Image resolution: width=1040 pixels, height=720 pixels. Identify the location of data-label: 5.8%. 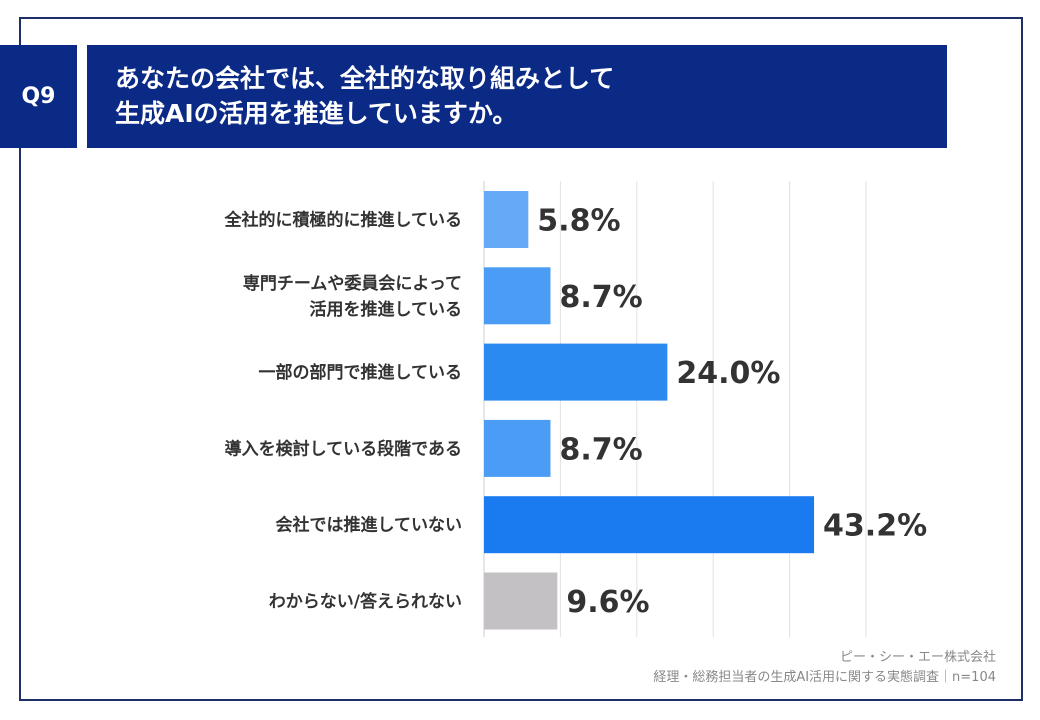
(578, 221).